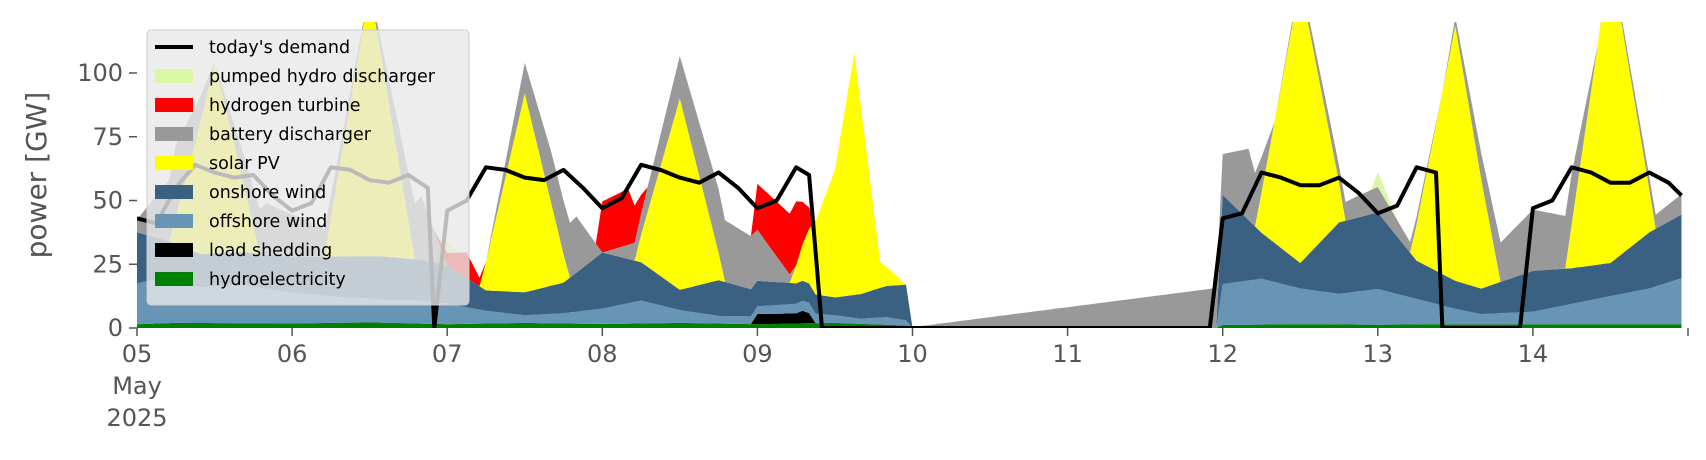 The image size is (1706, 460). Describe the element at coordinates (757, 354) in the screenshot. I see `x-tick-label-09: 09` at that location.